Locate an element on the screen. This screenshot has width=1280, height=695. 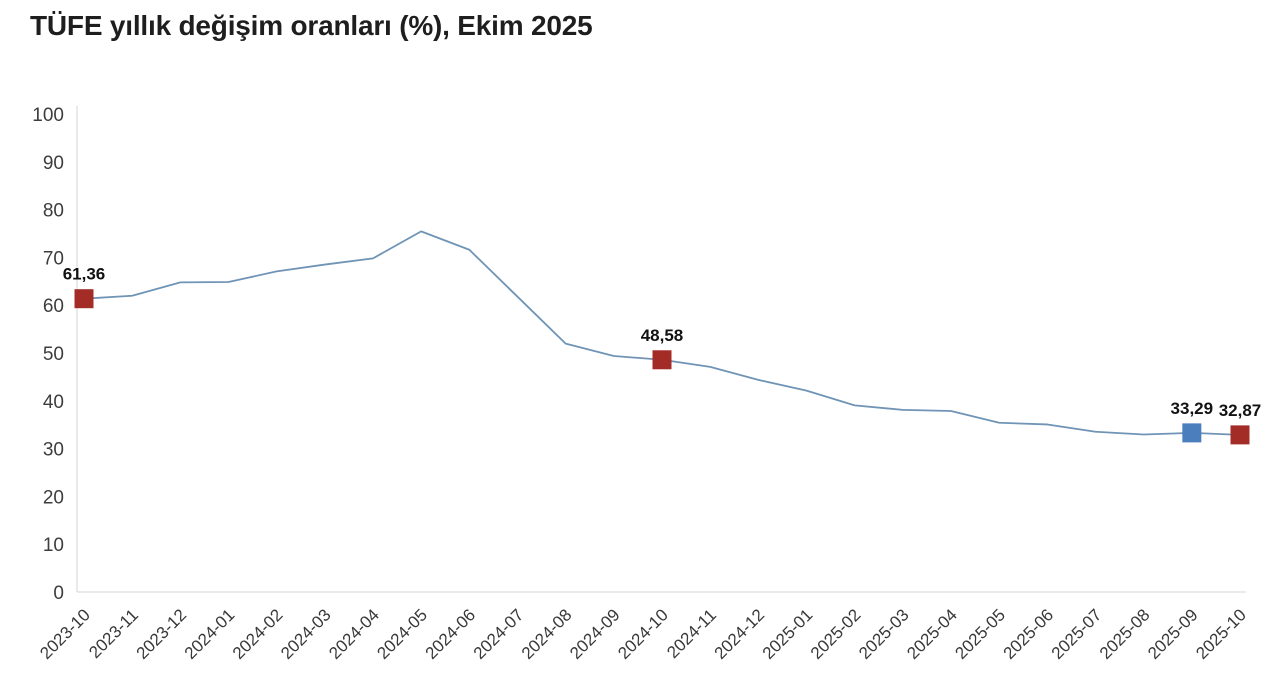
y-tick-label: 70 is located at coordinates (53, 258).